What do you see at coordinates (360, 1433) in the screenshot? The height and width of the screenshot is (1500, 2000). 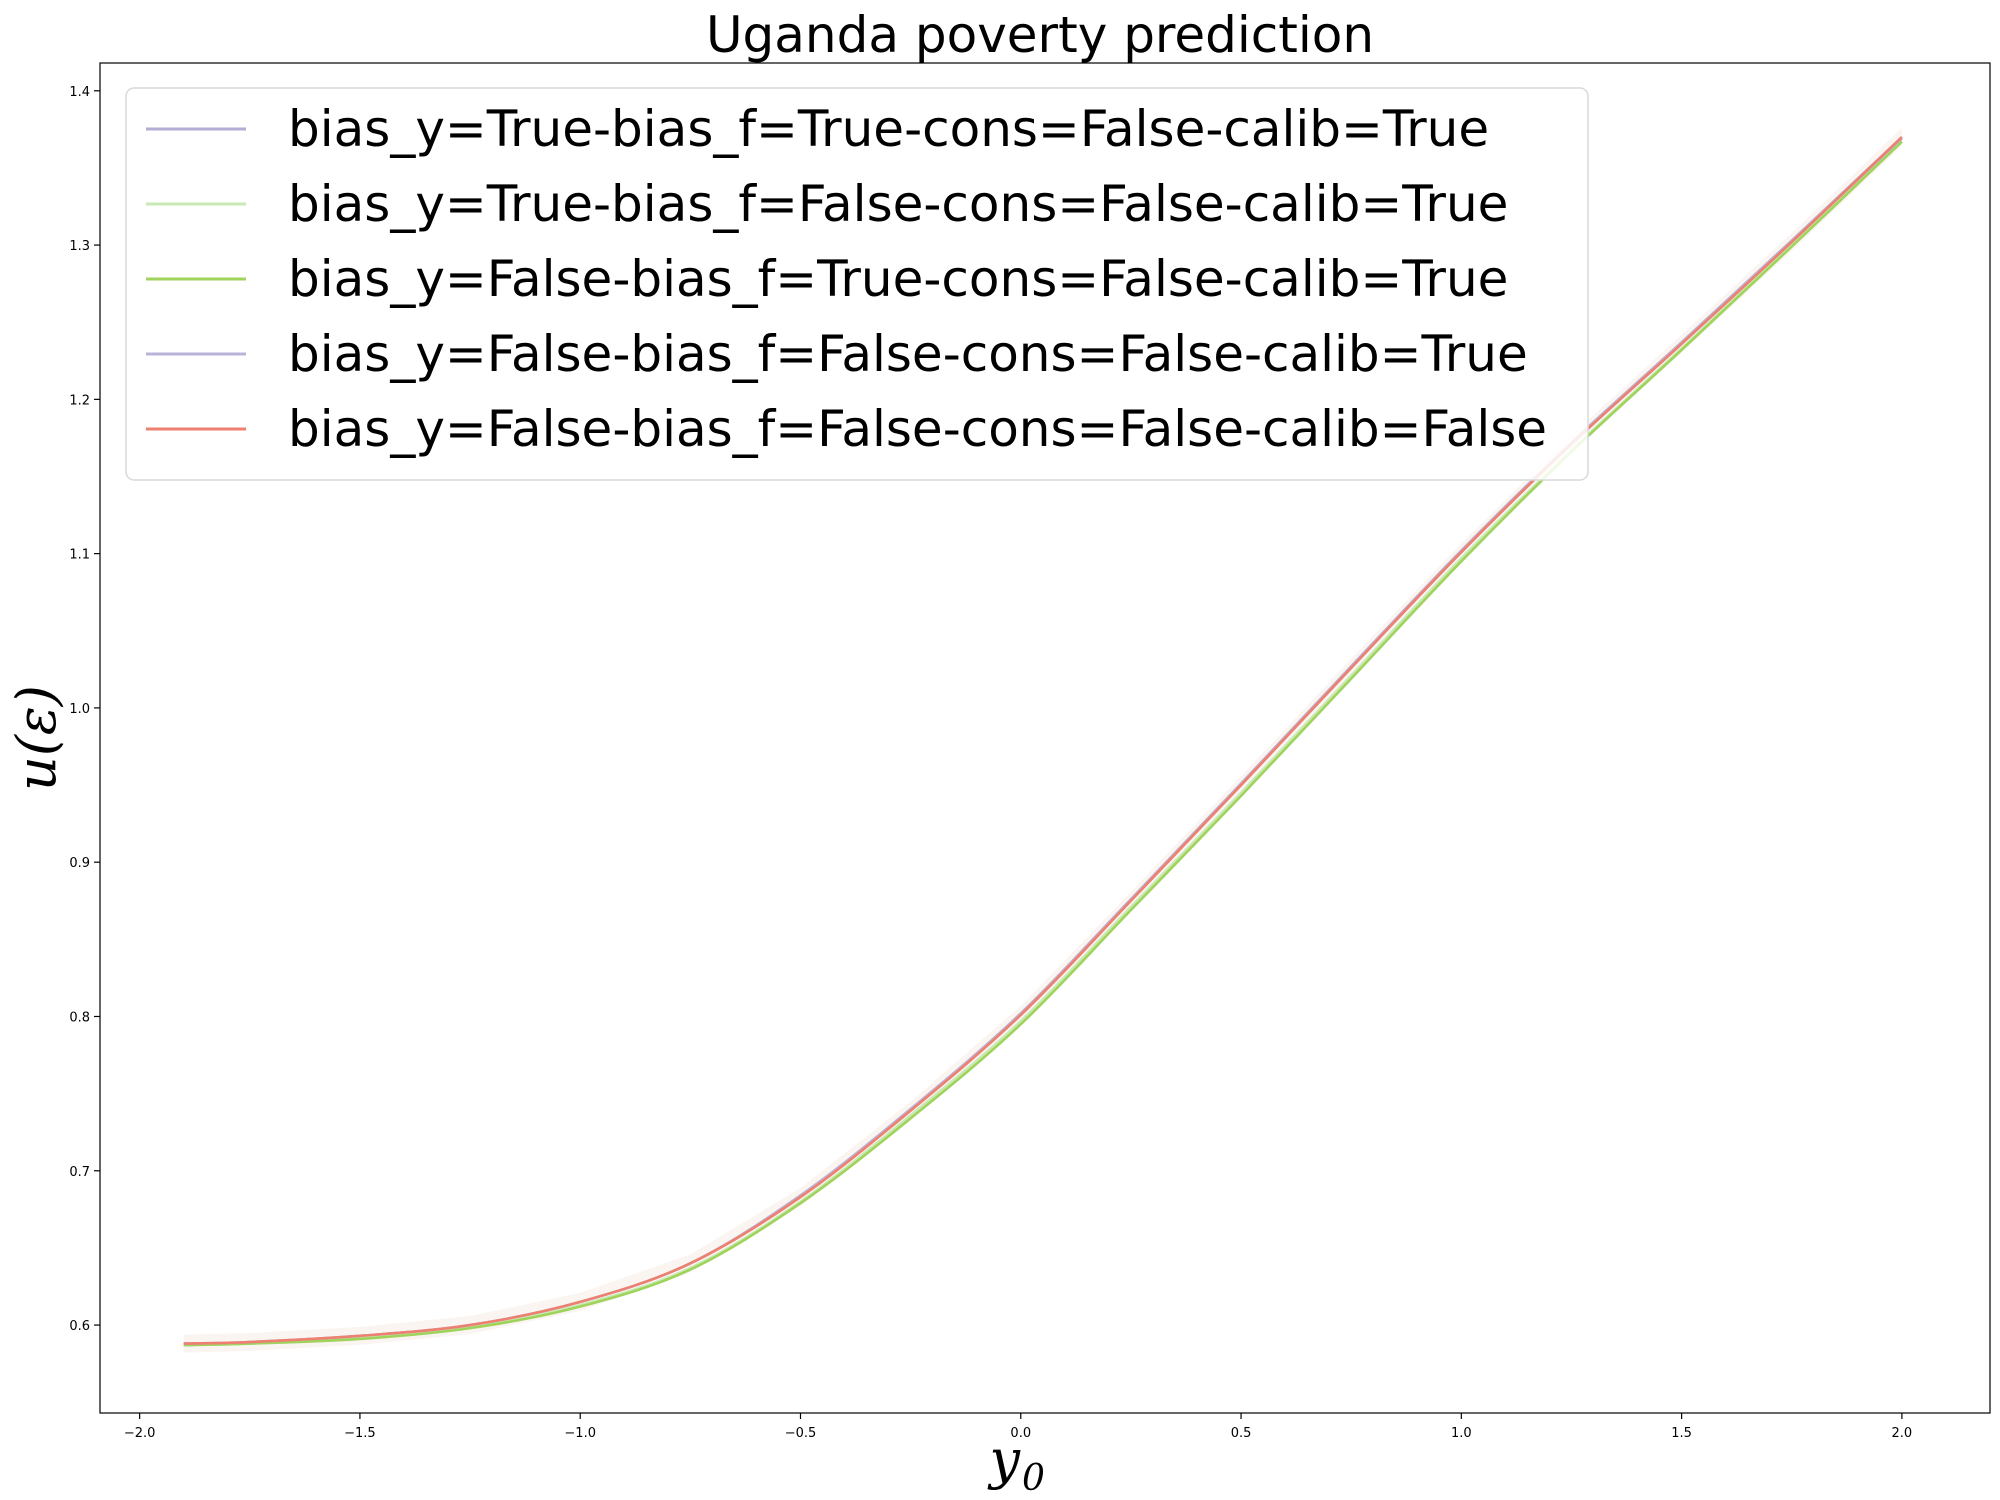 I see `x-tick-label: −1.5` at bounding box center [360, 1433].